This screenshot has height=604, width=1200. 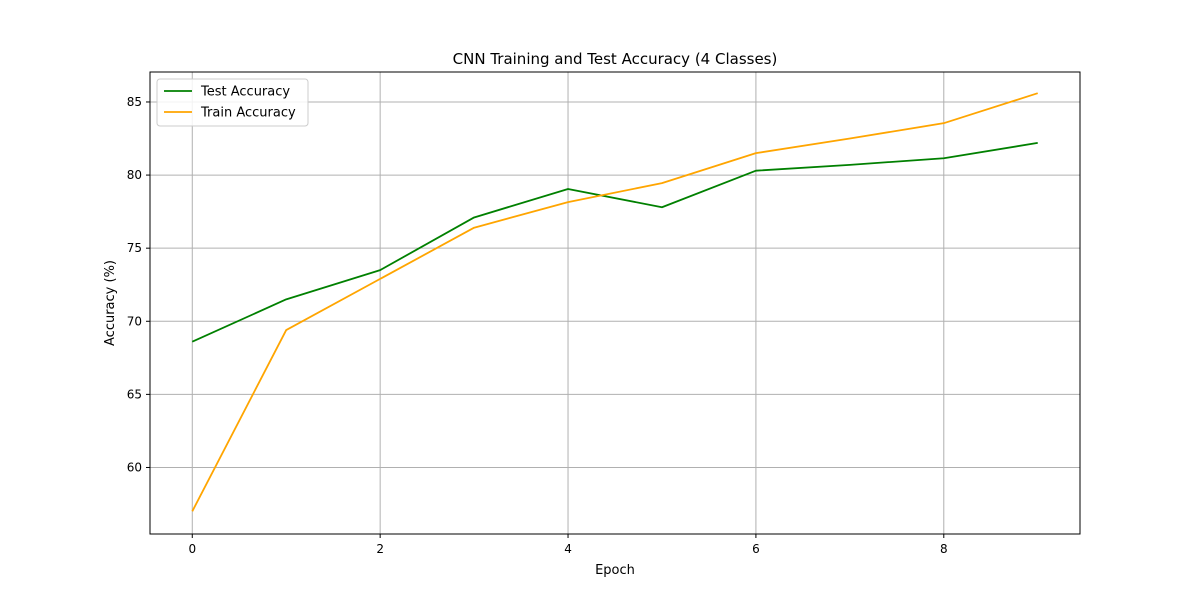 I want to click on y-tick-label: 85, so click(x=134, y=102).